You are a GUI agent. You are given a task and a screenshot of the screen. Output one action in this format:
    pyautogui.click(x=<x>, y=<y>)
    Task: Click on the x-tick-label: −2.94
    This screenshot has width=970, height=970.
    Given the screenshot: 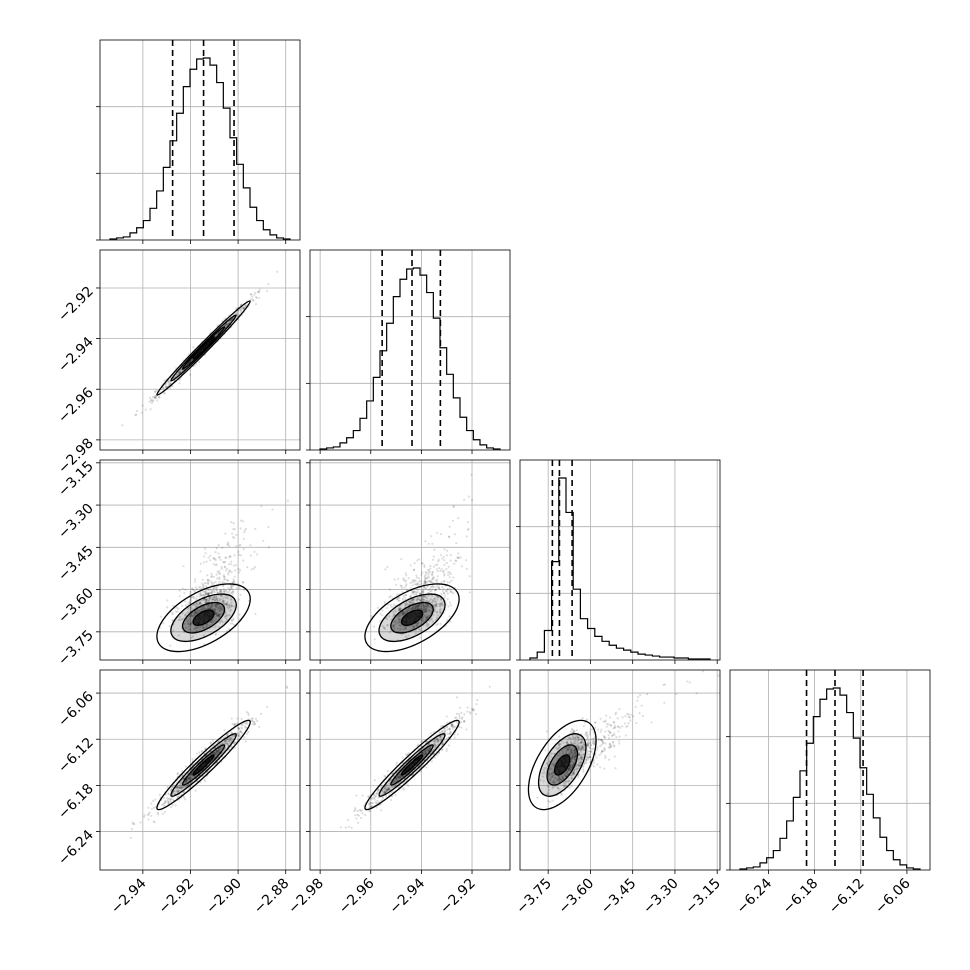 What is the action you would take?
    pyautogui.click(x=129, y=896)
    